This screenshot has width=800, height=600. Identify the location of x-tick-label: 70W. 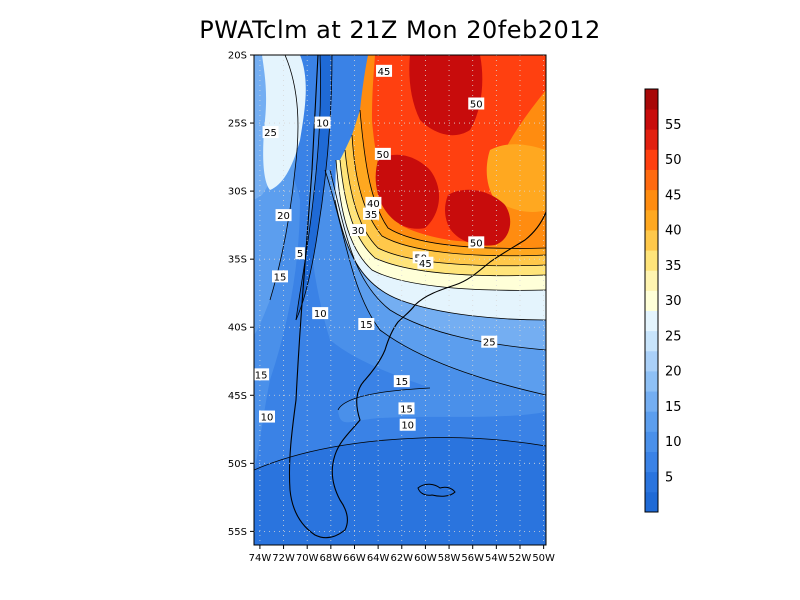
(307, 558).